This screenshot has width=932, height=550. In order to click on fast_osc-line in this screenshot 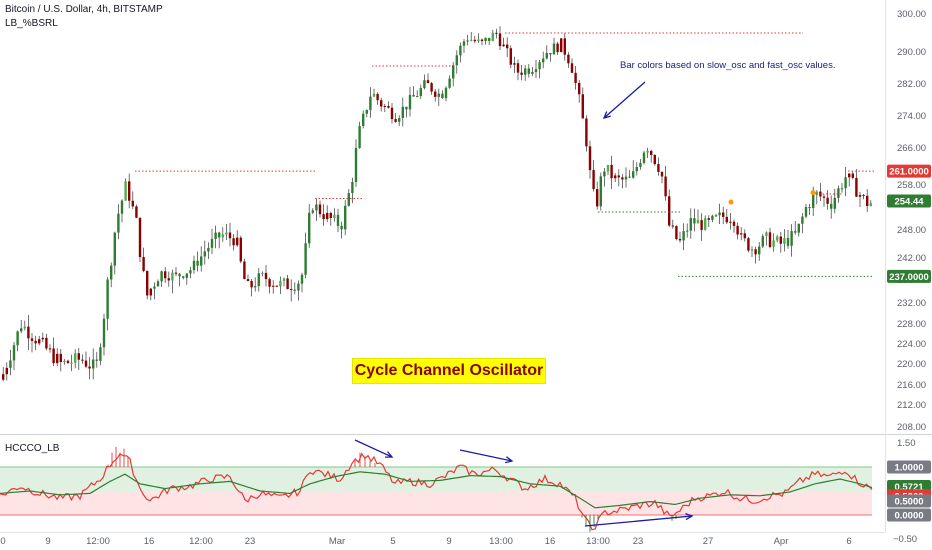, I will do `click(436, 491)`.